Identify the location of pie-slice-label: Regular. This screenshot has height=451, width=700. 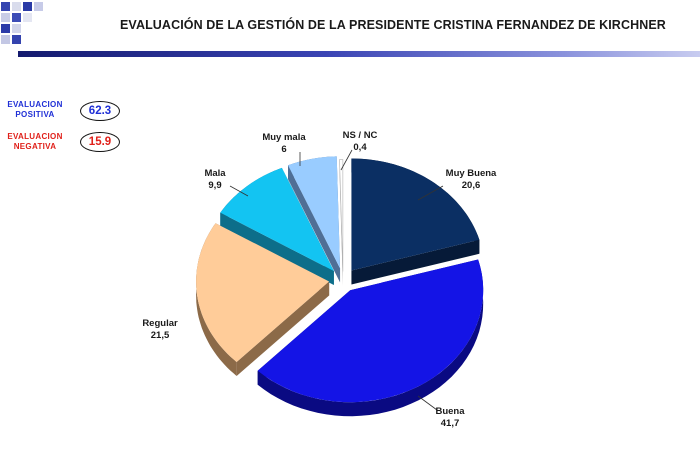
(160, 323).